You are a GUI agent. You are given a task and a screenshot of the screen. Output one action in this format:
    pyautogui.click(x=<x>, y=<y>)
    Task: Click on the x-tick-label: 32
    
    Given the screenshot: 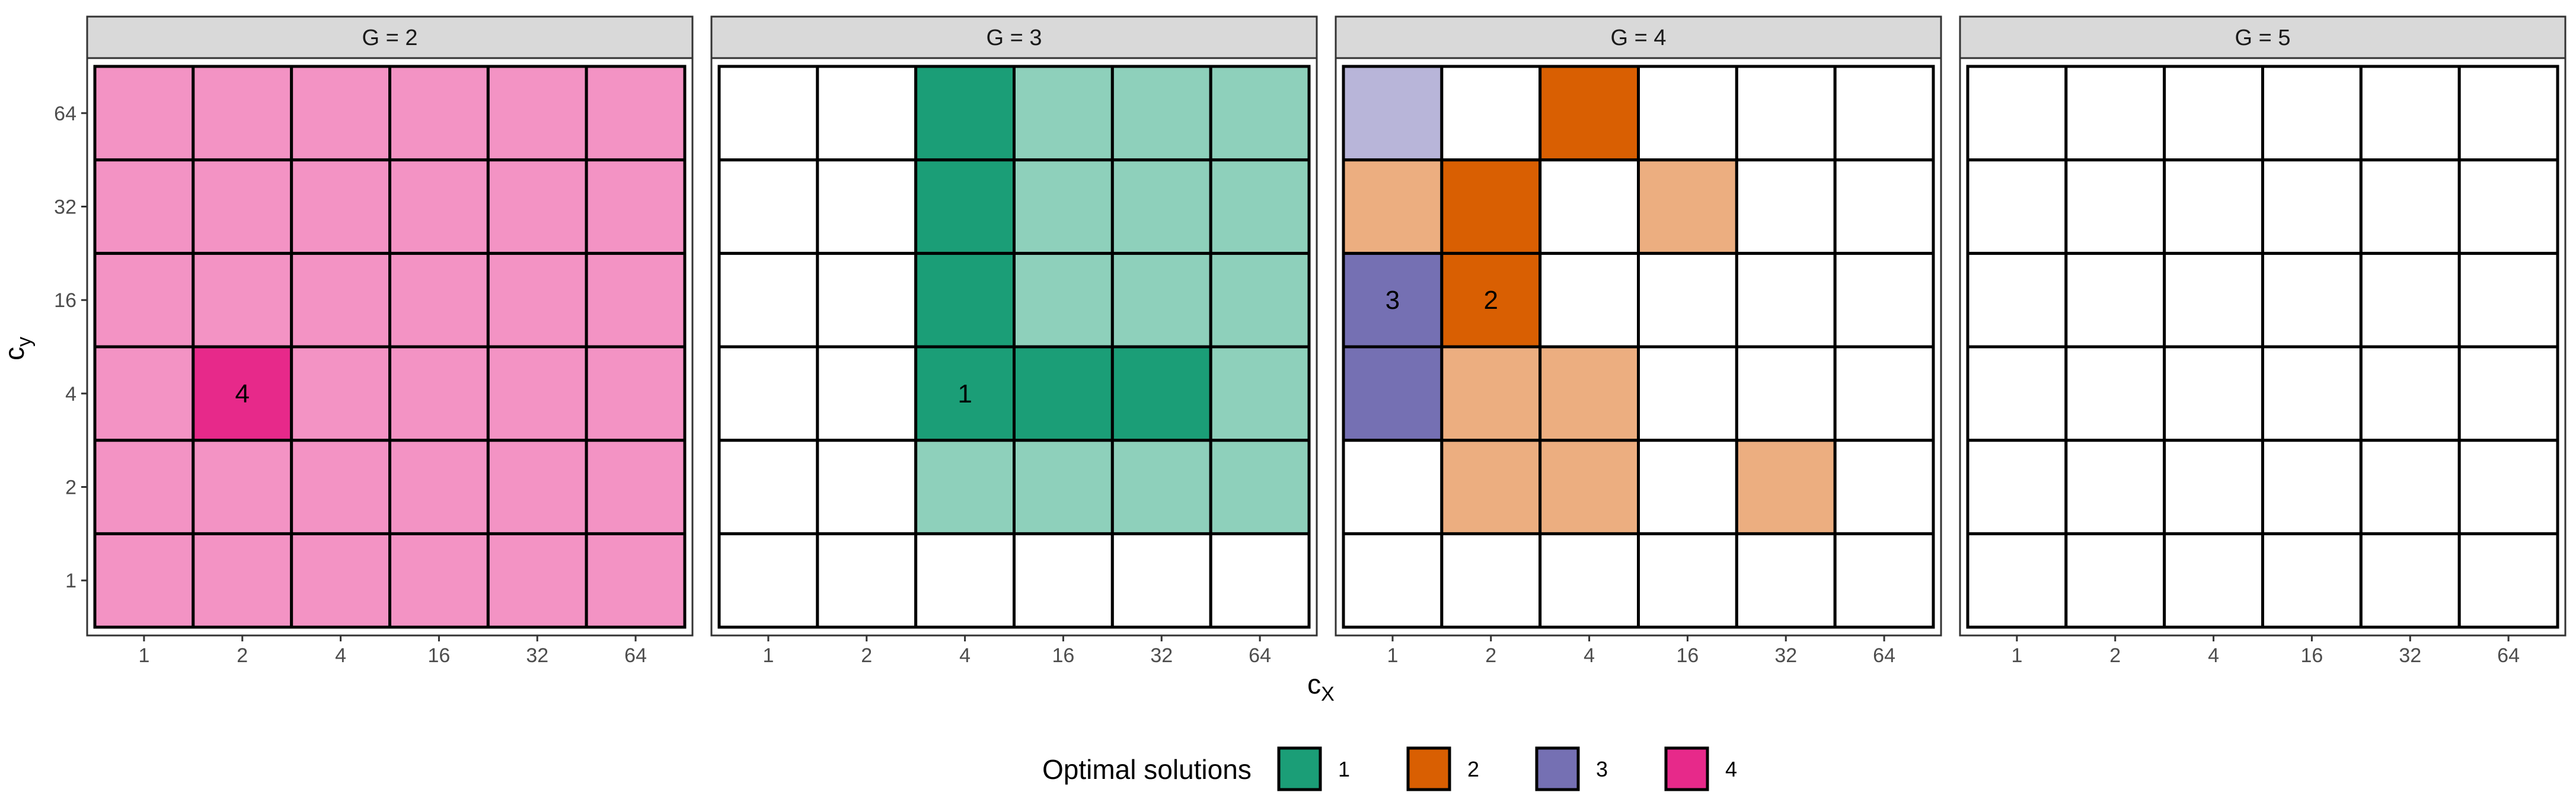 What is the action you would take?
    pyautogui.click(x=537, y=655)
    